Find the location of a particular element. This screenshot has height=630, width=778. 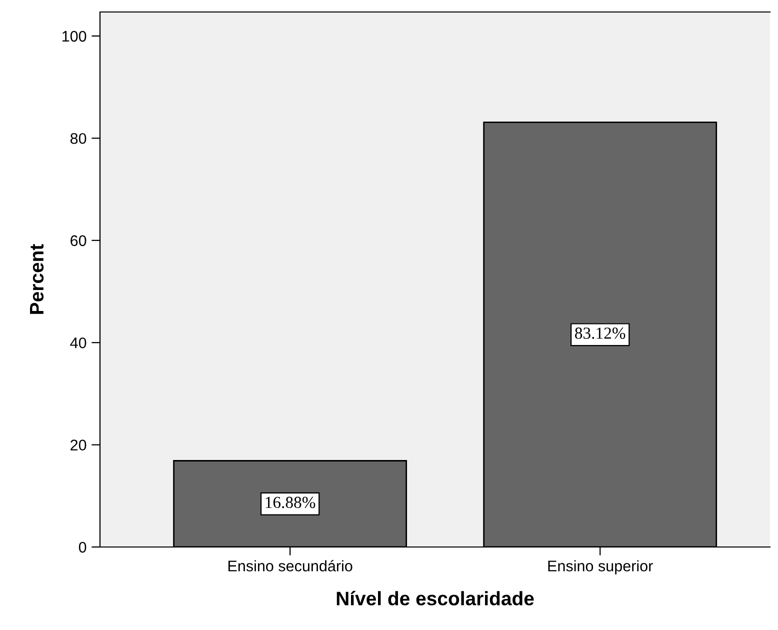

x-tick-label: Ensino secundário is located at coordinates (290, 566).